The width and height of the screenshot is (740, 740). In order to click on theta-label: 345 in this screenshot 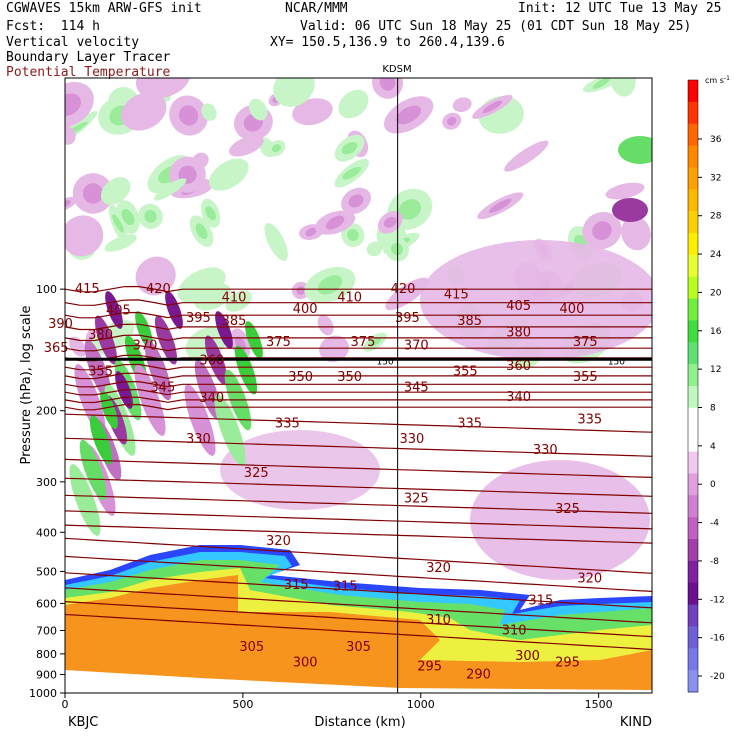, I will do `click(162, 387)`.